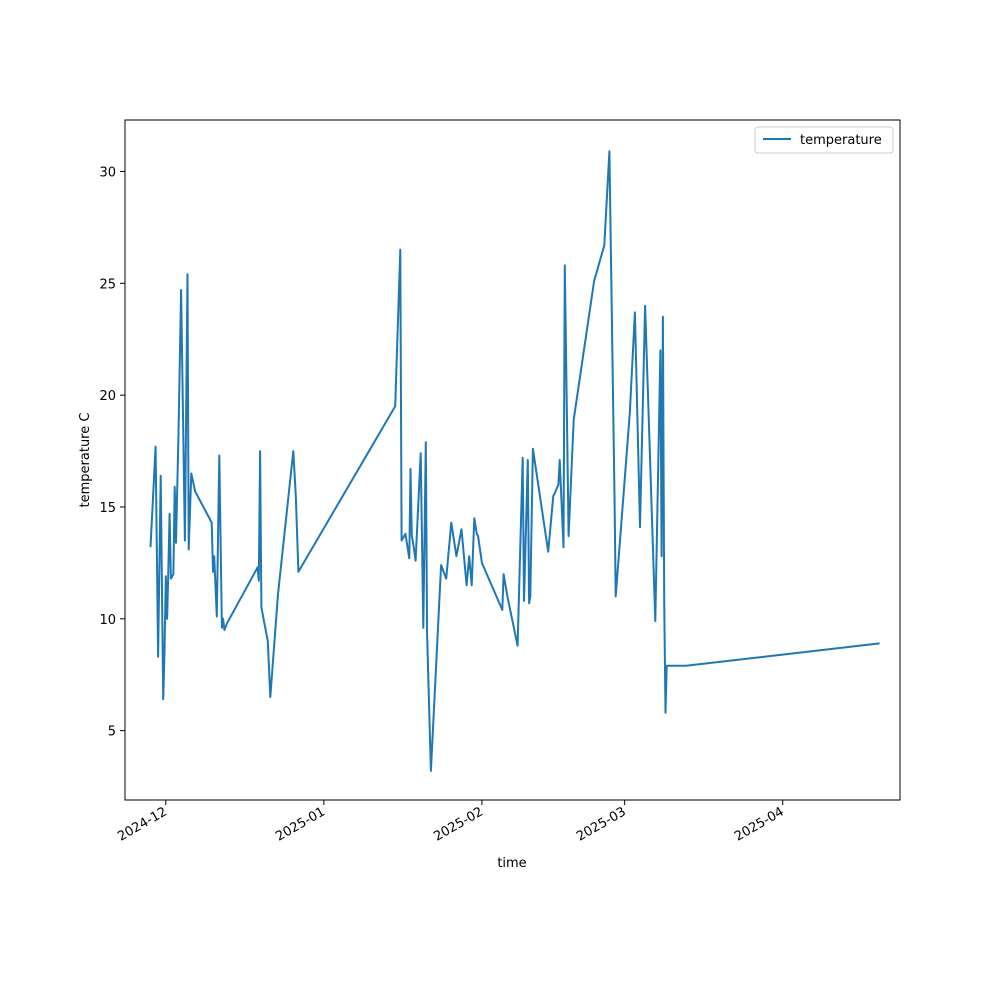  I want to click on x-axis-label: time, so click(511, 863).